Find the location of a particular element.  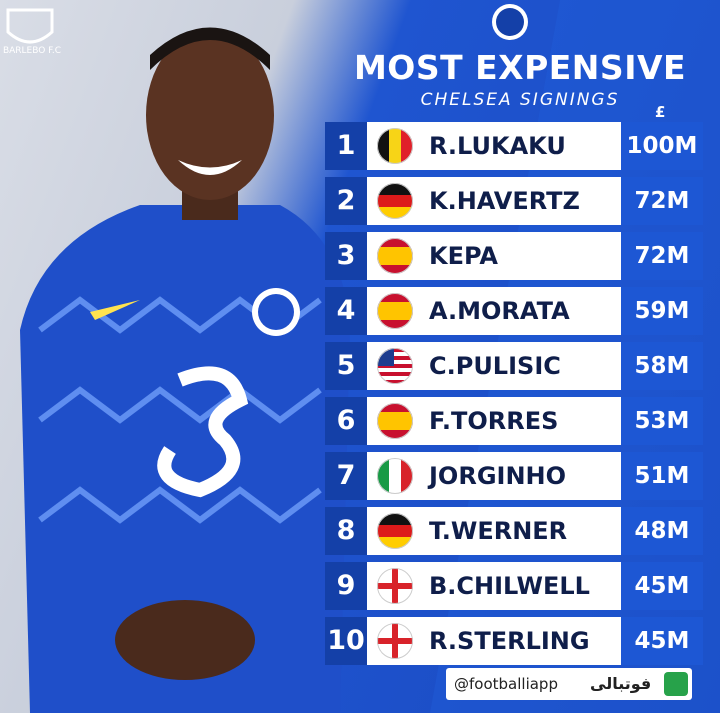

brand: فوتبالی is located at coordinates (621, 683).